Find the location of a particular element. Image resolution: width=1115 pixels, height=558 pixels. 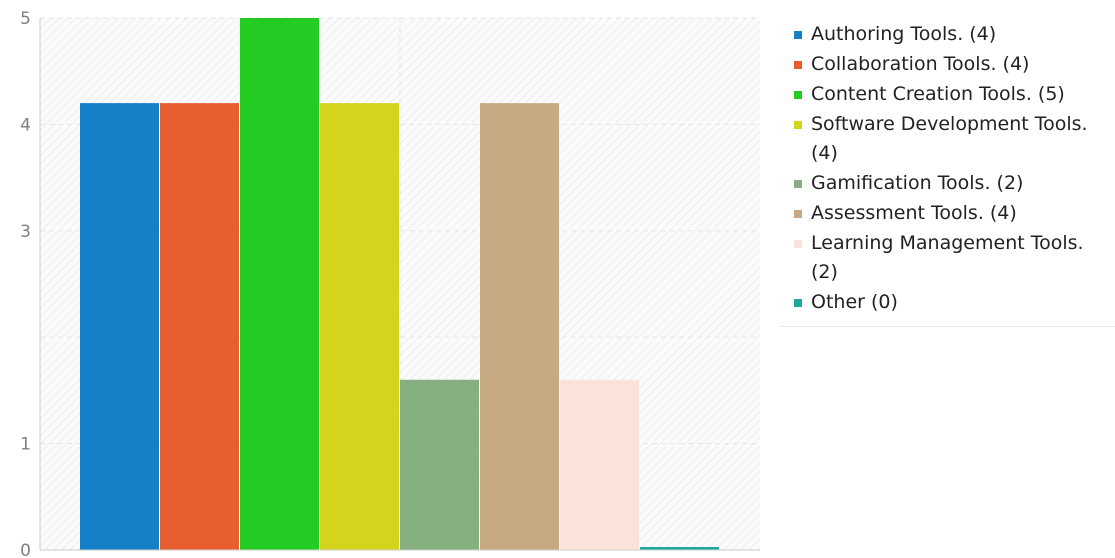

legend-label: Assessment Tools. (4) is located at coordinates (914, 213).